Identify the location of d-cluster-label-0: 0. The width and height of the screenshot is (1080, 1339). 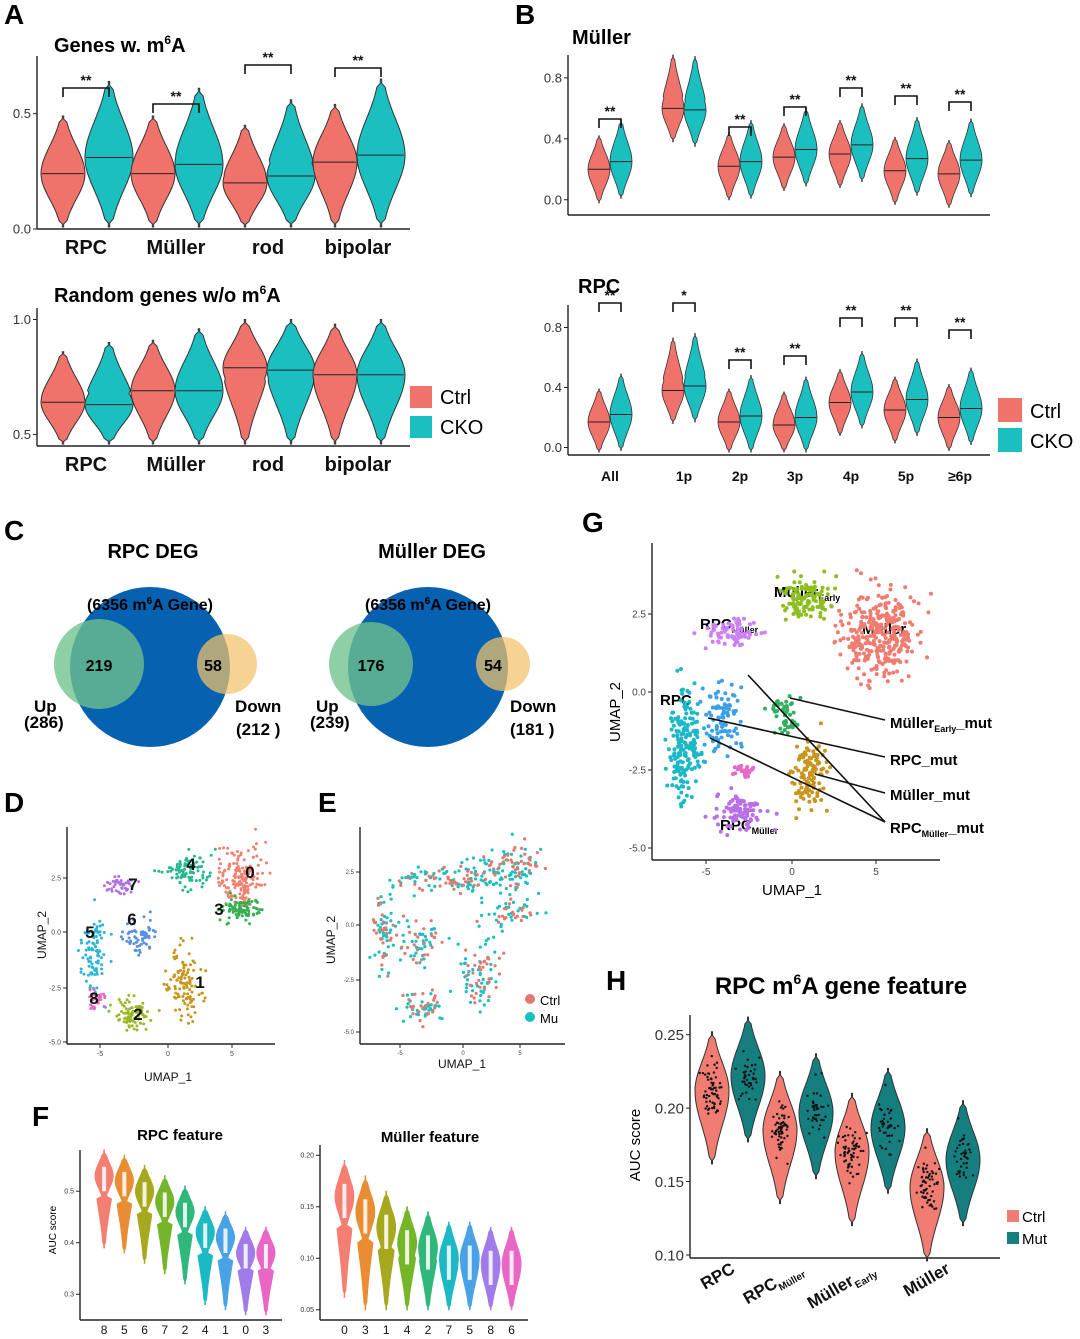
(249, 872).